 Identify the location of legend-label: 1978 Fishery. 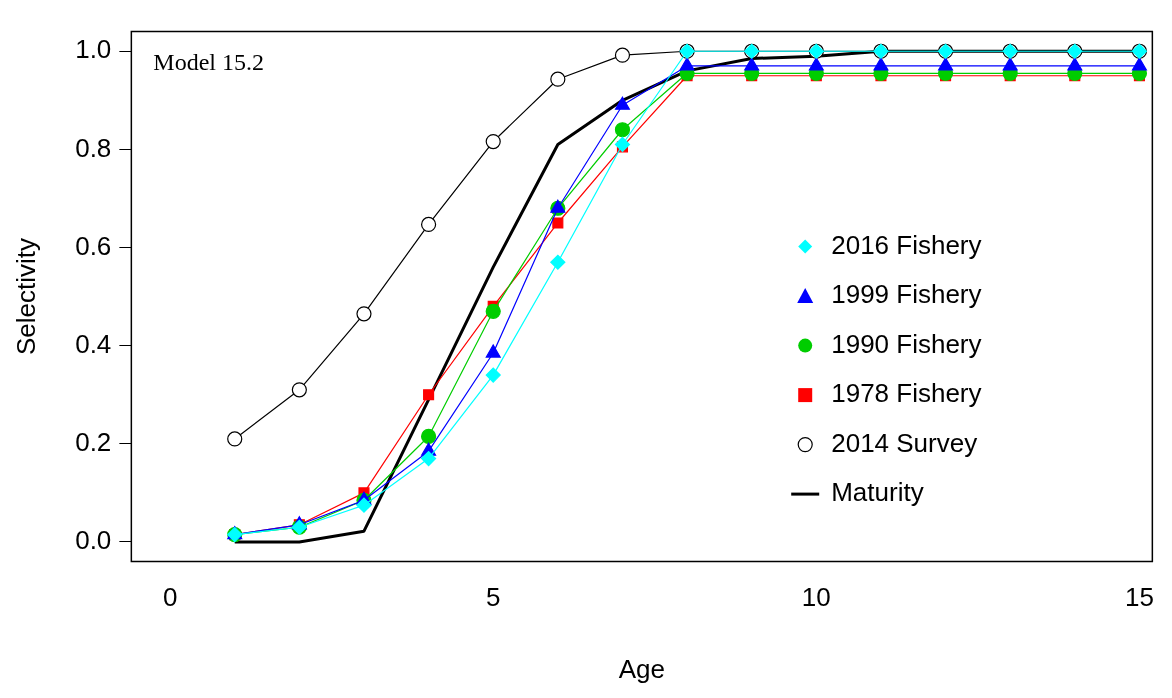
(906, 393).